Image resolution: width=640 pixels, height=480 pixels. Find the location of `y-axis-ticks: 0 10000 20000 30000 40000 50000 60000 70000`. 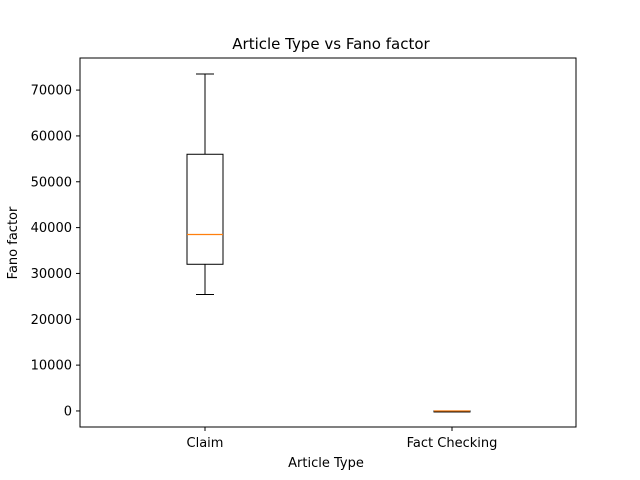

y-axis-ticks: 0 10000 20000 30000 40000 50000 60000 70000 is located at coordinates (55, 251).